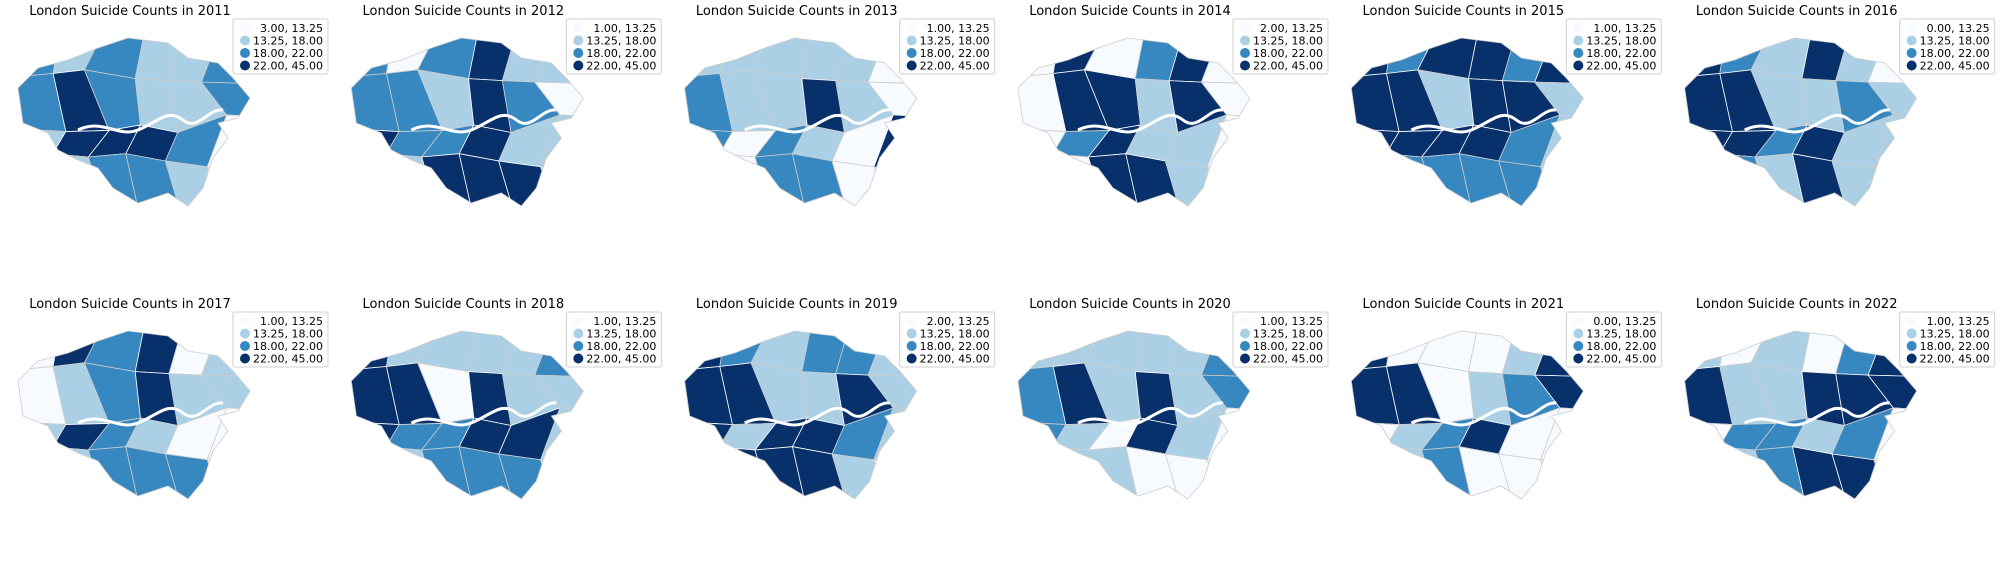 The width and height of the screenshot is (2000, 586). What do you see at coordinates (1797, 11) in the screenshot?
I see `map-title: London Suicide Counts in 2016` at bounding box center [1797, 11].